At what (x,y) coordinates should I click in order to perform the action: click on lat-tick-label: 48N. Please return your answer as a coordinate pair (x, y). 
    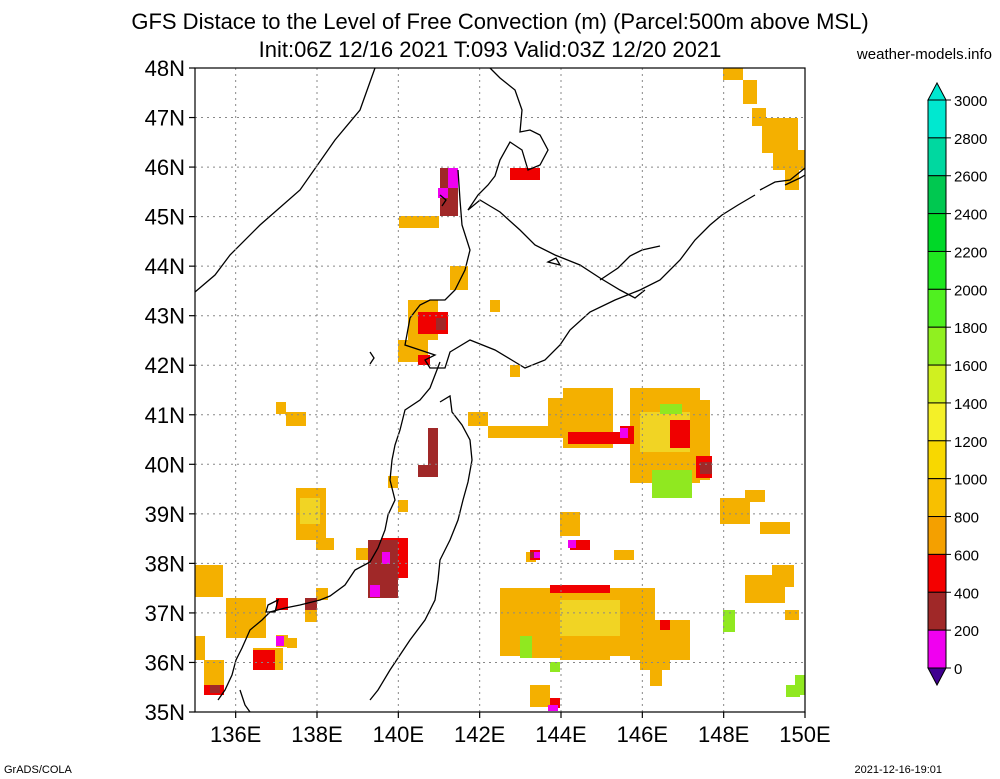
    Looking at the image, I should click on (165, 68).